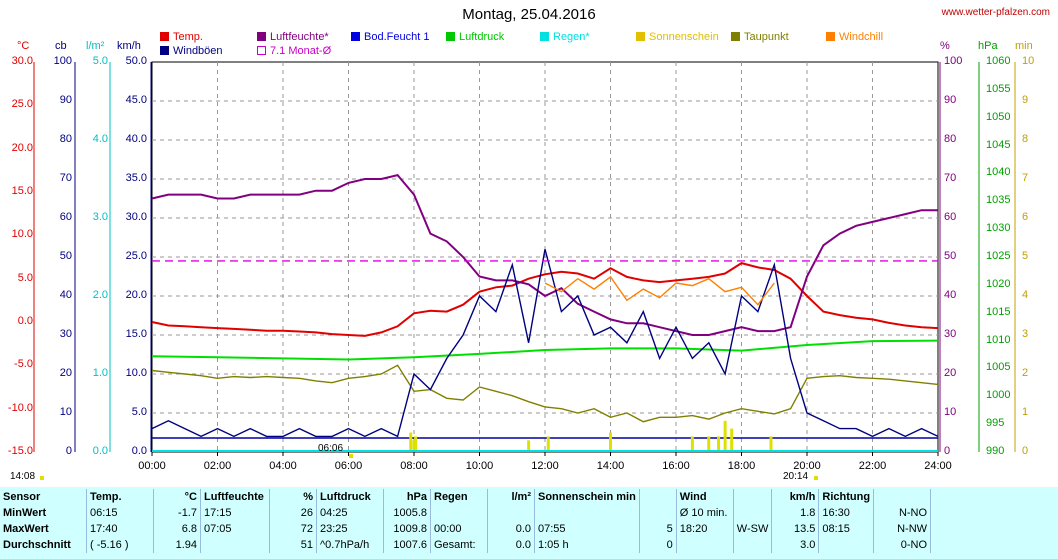 The image size is (1058, 559). I want to click on header-hum-unit: %, so click(293, 497).